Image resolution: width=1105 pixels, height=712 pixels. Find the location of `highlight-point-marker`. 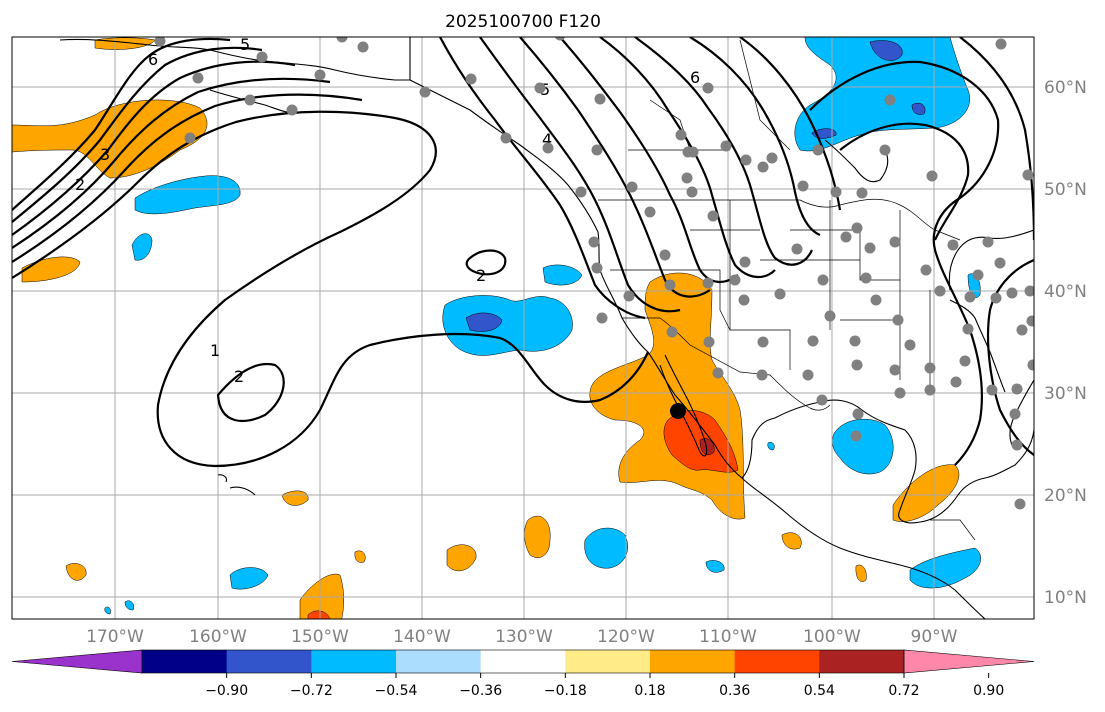

highlight-point-marker is located at coordinates (678, 411).